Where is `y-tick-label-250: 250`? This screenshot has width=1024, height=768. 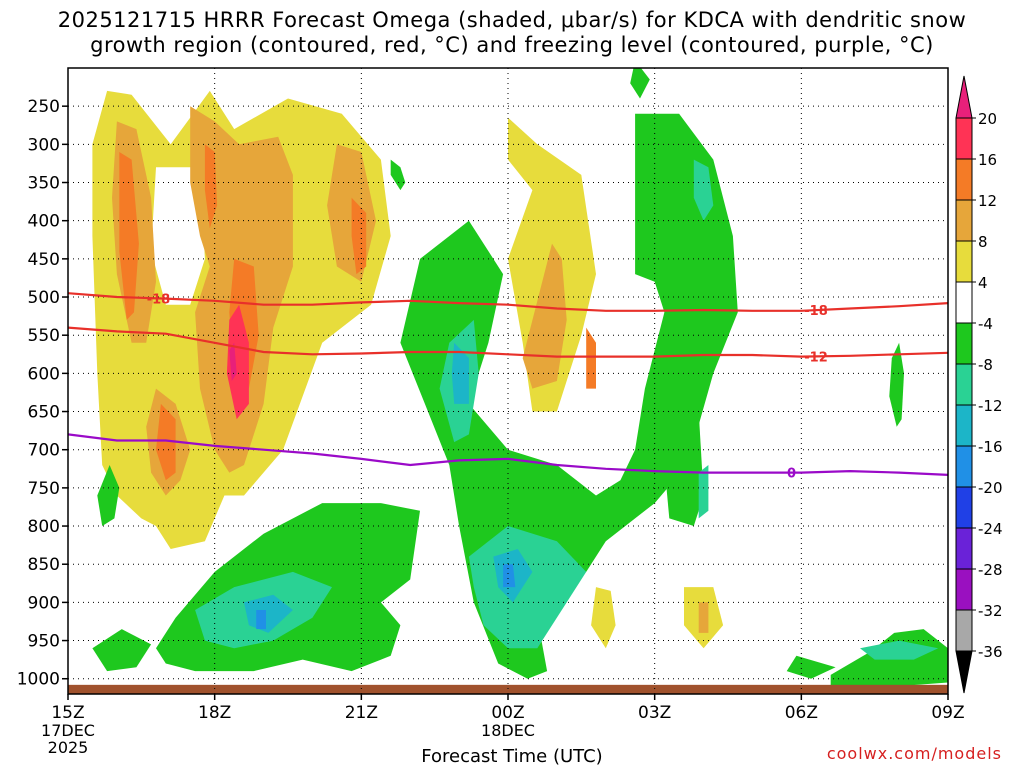 y-tick-label-250: 250 is located at coordinates (44, 107).